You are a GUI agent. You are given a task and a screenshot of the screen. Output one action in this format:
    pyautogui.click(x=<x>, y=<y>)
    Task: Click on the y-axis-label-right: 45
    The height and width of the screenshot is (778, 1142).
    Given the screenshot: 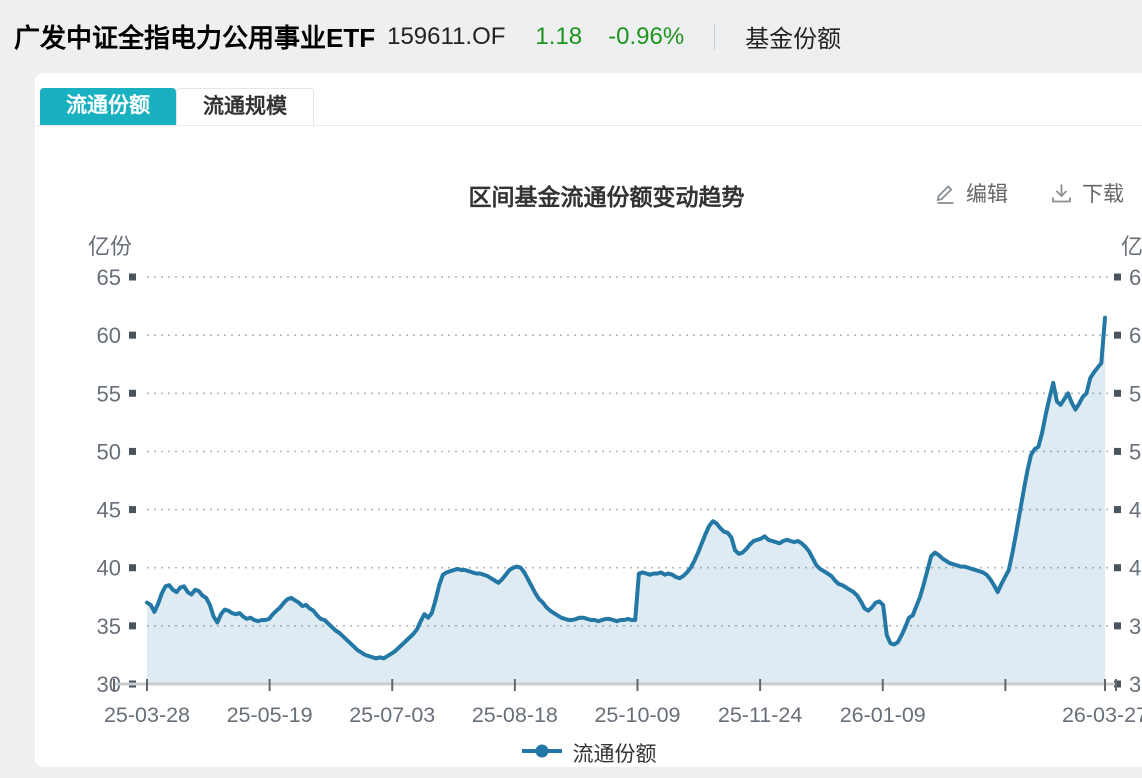 What is the action you would take?
    pyautogui.click(x=1135, y=510)
    